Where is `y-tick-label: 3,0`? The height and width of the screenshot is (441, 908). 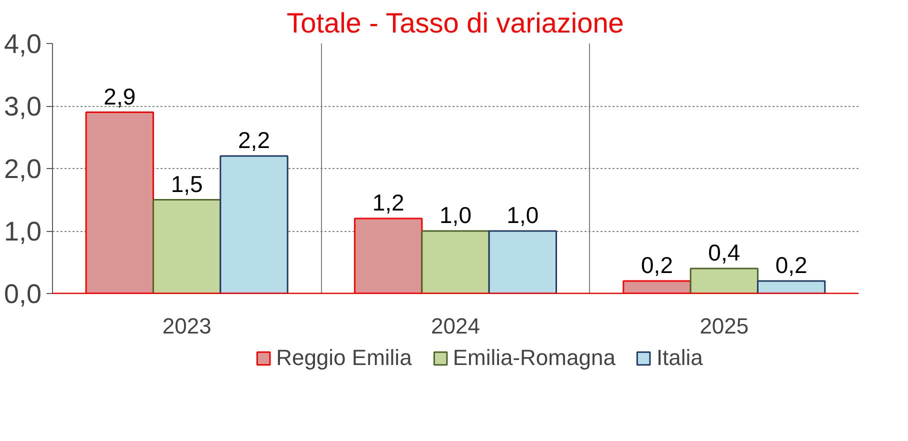 y-tick-label: 3,0 is located at coordinates (23, 107).